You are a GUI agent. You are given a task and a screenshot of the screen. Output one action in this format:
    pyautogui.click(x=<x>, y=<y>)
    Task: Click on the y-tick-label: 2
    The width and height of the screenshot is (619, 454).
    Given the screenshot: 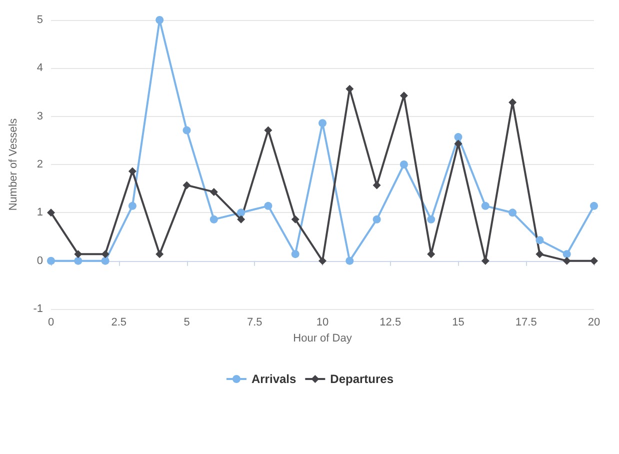 What is the action you would take?
    pyautogui.click(x=39, y=164)
    